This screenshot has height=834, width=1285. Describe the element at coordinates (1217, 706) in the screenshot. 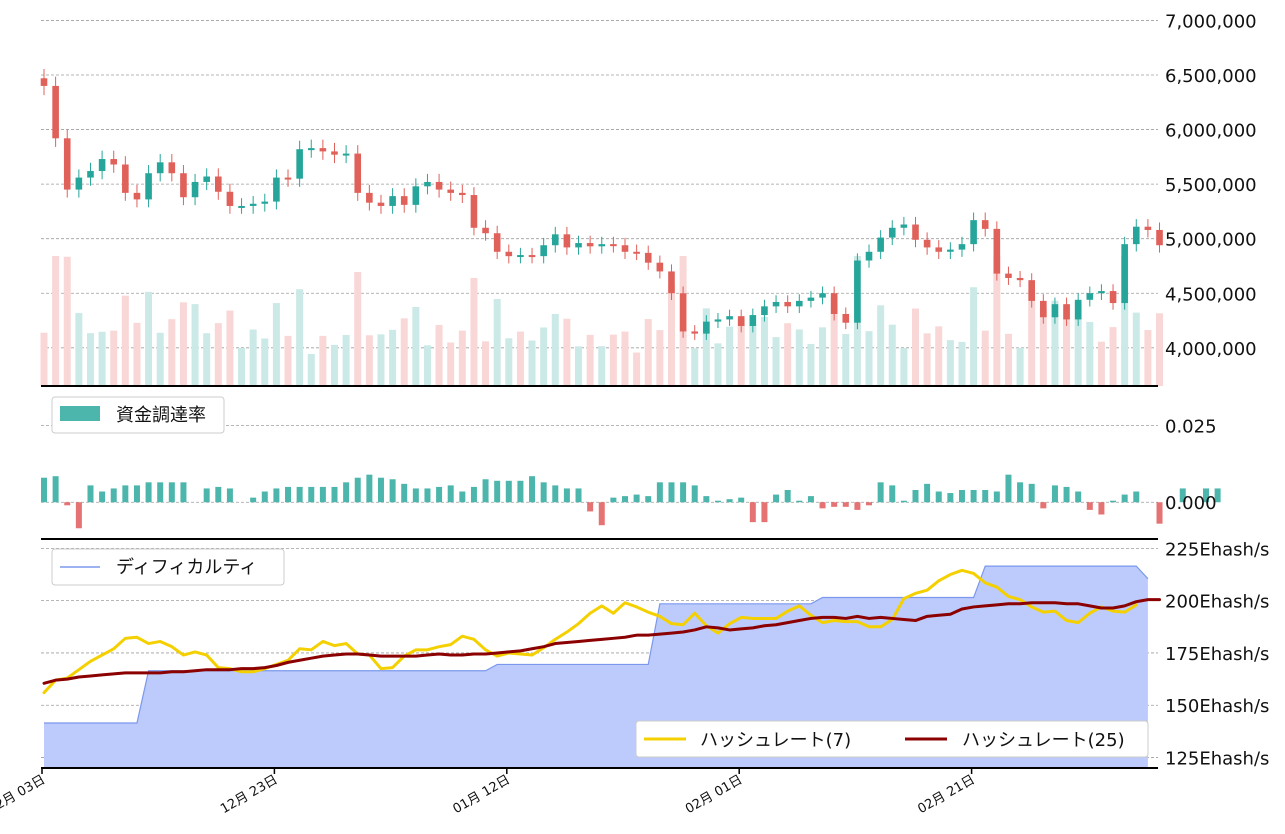

I see `hashrate-tick-label: 150Ehash/s` at that location.